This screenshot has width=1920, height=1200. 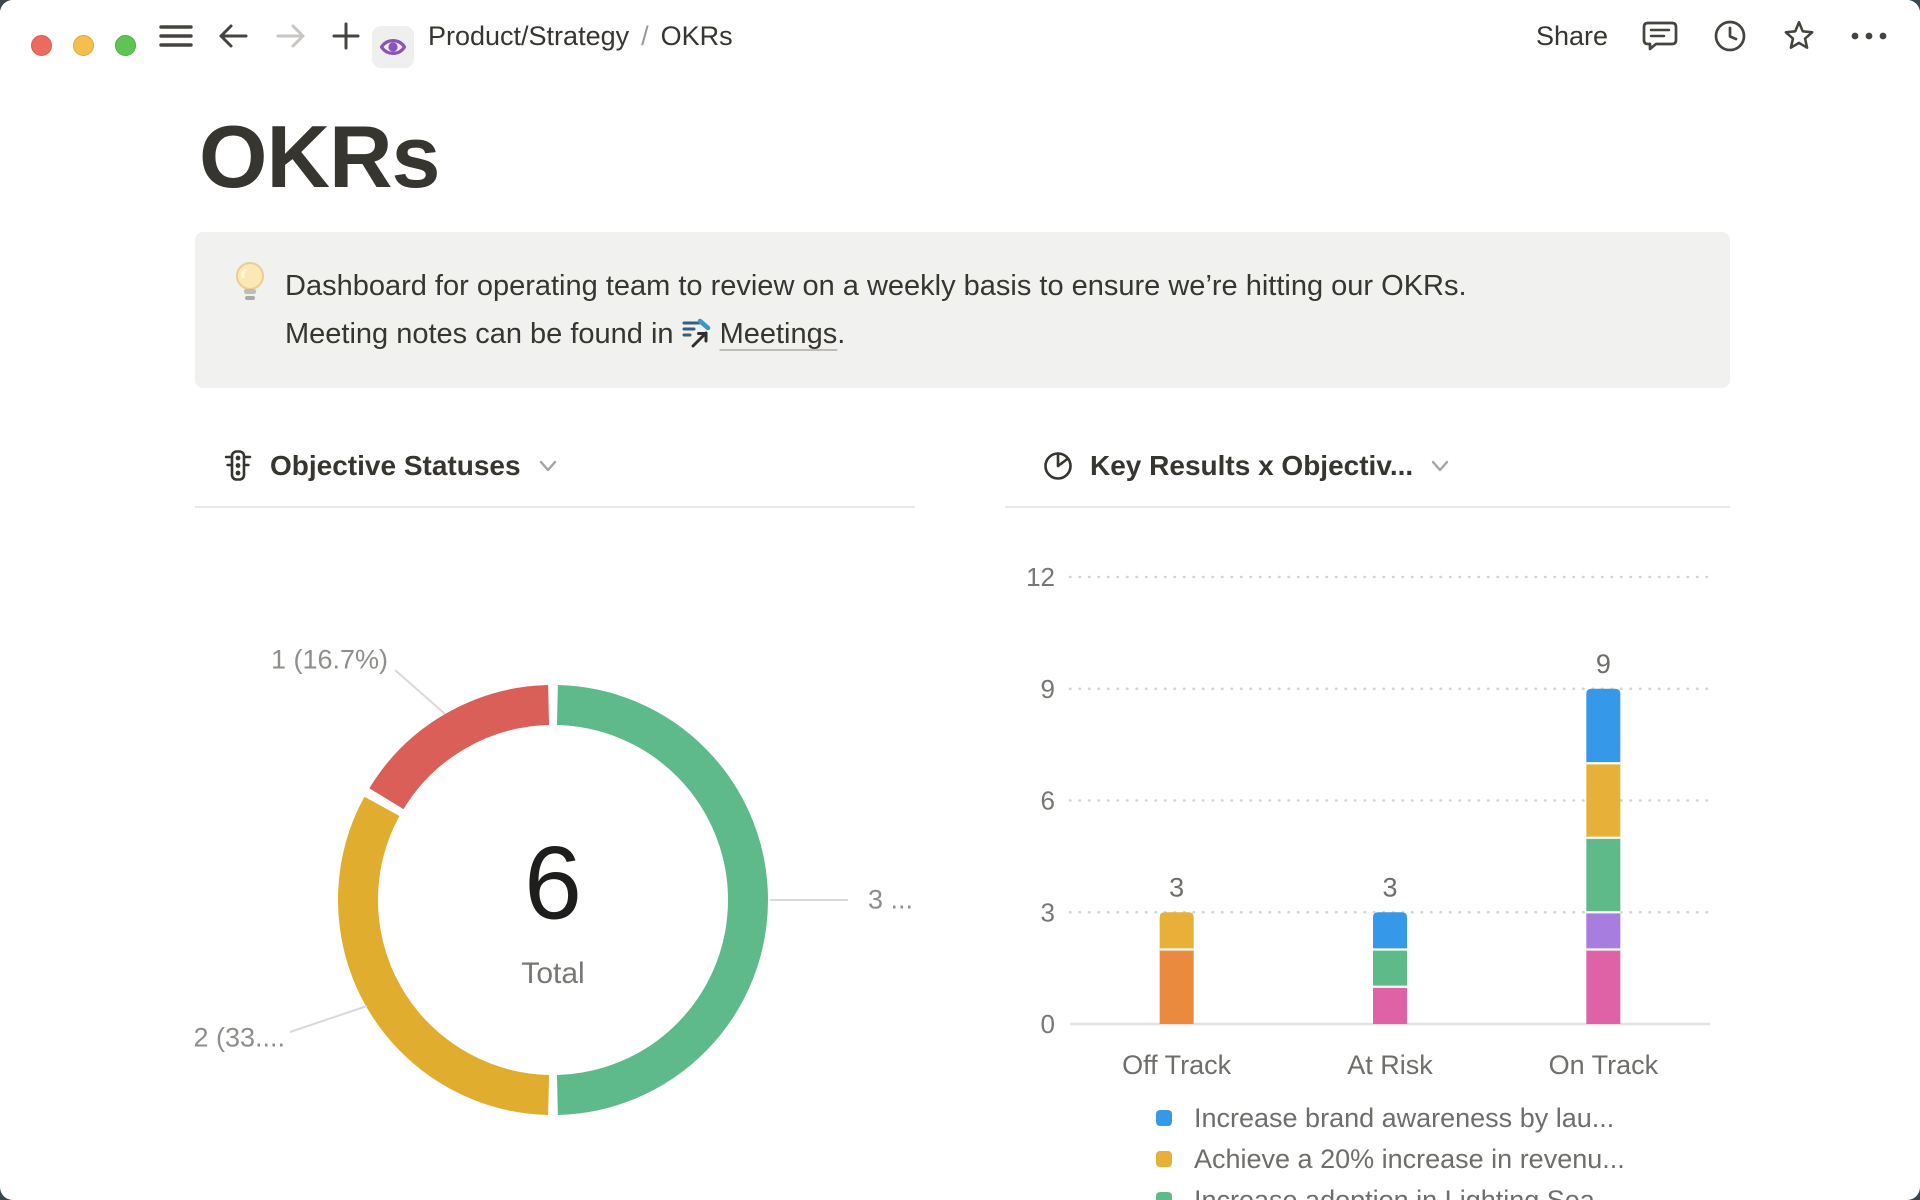 What do you see at coordinates (553, 973) in the screenshot?
I see `donut-center-label: Total` at bounding box center [553, 973].